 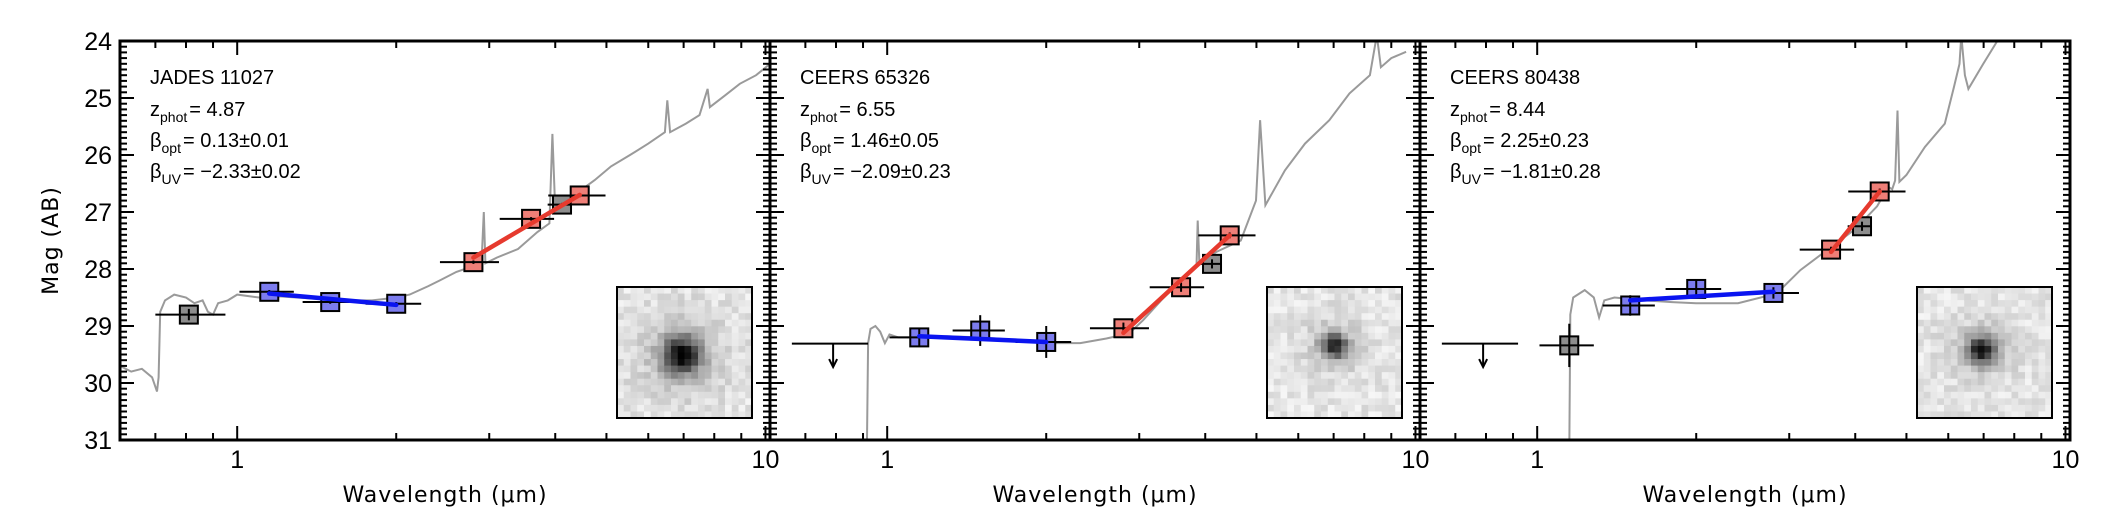 What do you see at coordinates (833, 364) in the screenshot?
I see `down-arrow-icon` at bounding box center [833, 364].